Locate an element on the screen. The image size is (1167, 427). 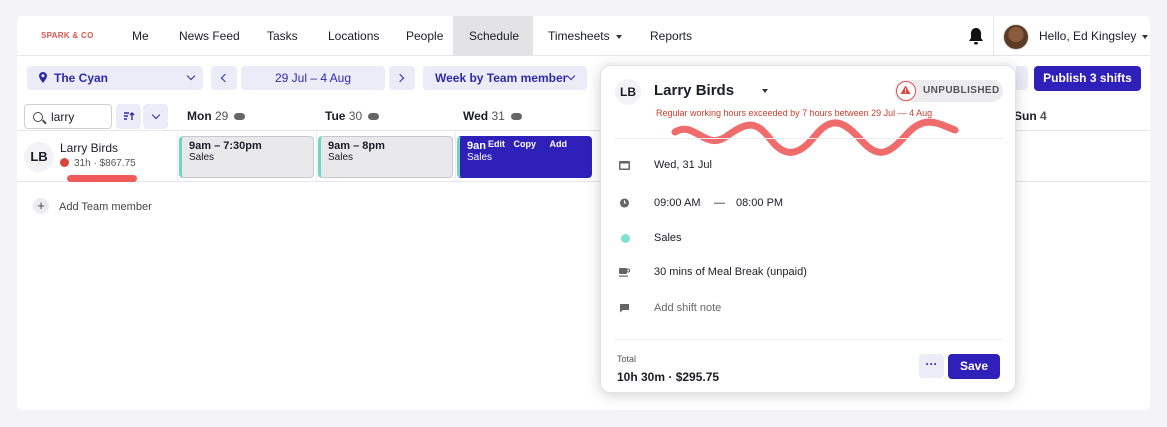
shift-card: 9am – 8pm Sales is located at coordinates (385, 157).